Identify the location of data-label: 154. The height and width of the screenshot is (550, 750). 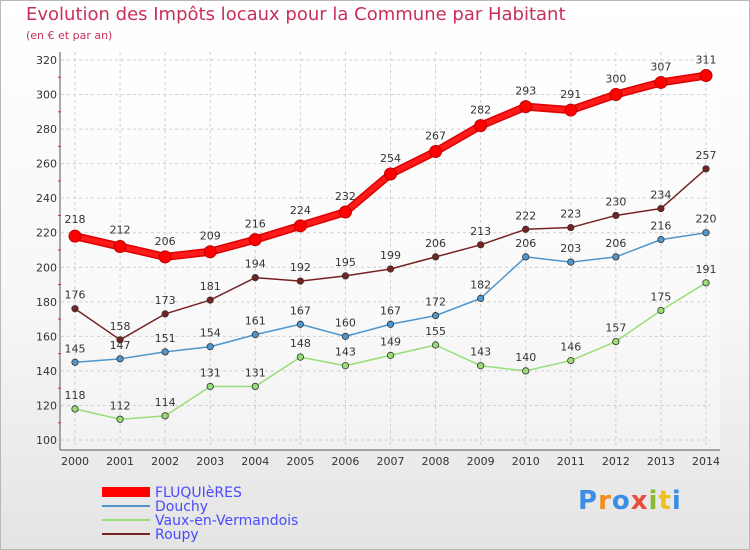
(210, 333).